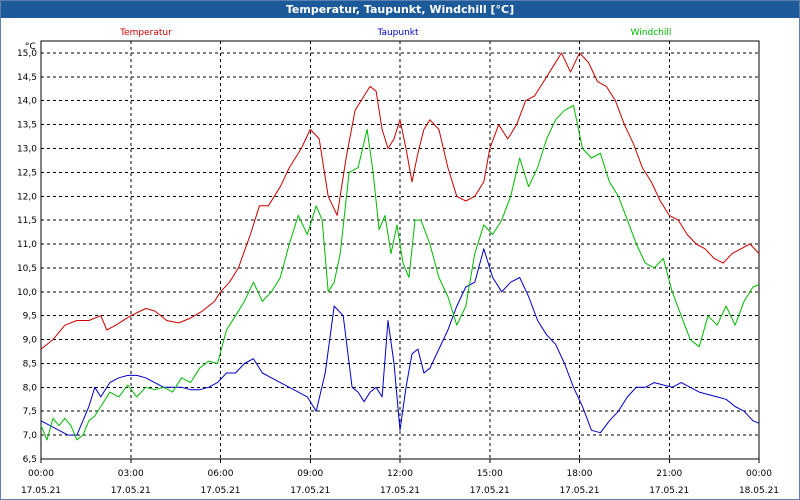  I want to click on x-tick-time: 21:00, so click(669, 474).